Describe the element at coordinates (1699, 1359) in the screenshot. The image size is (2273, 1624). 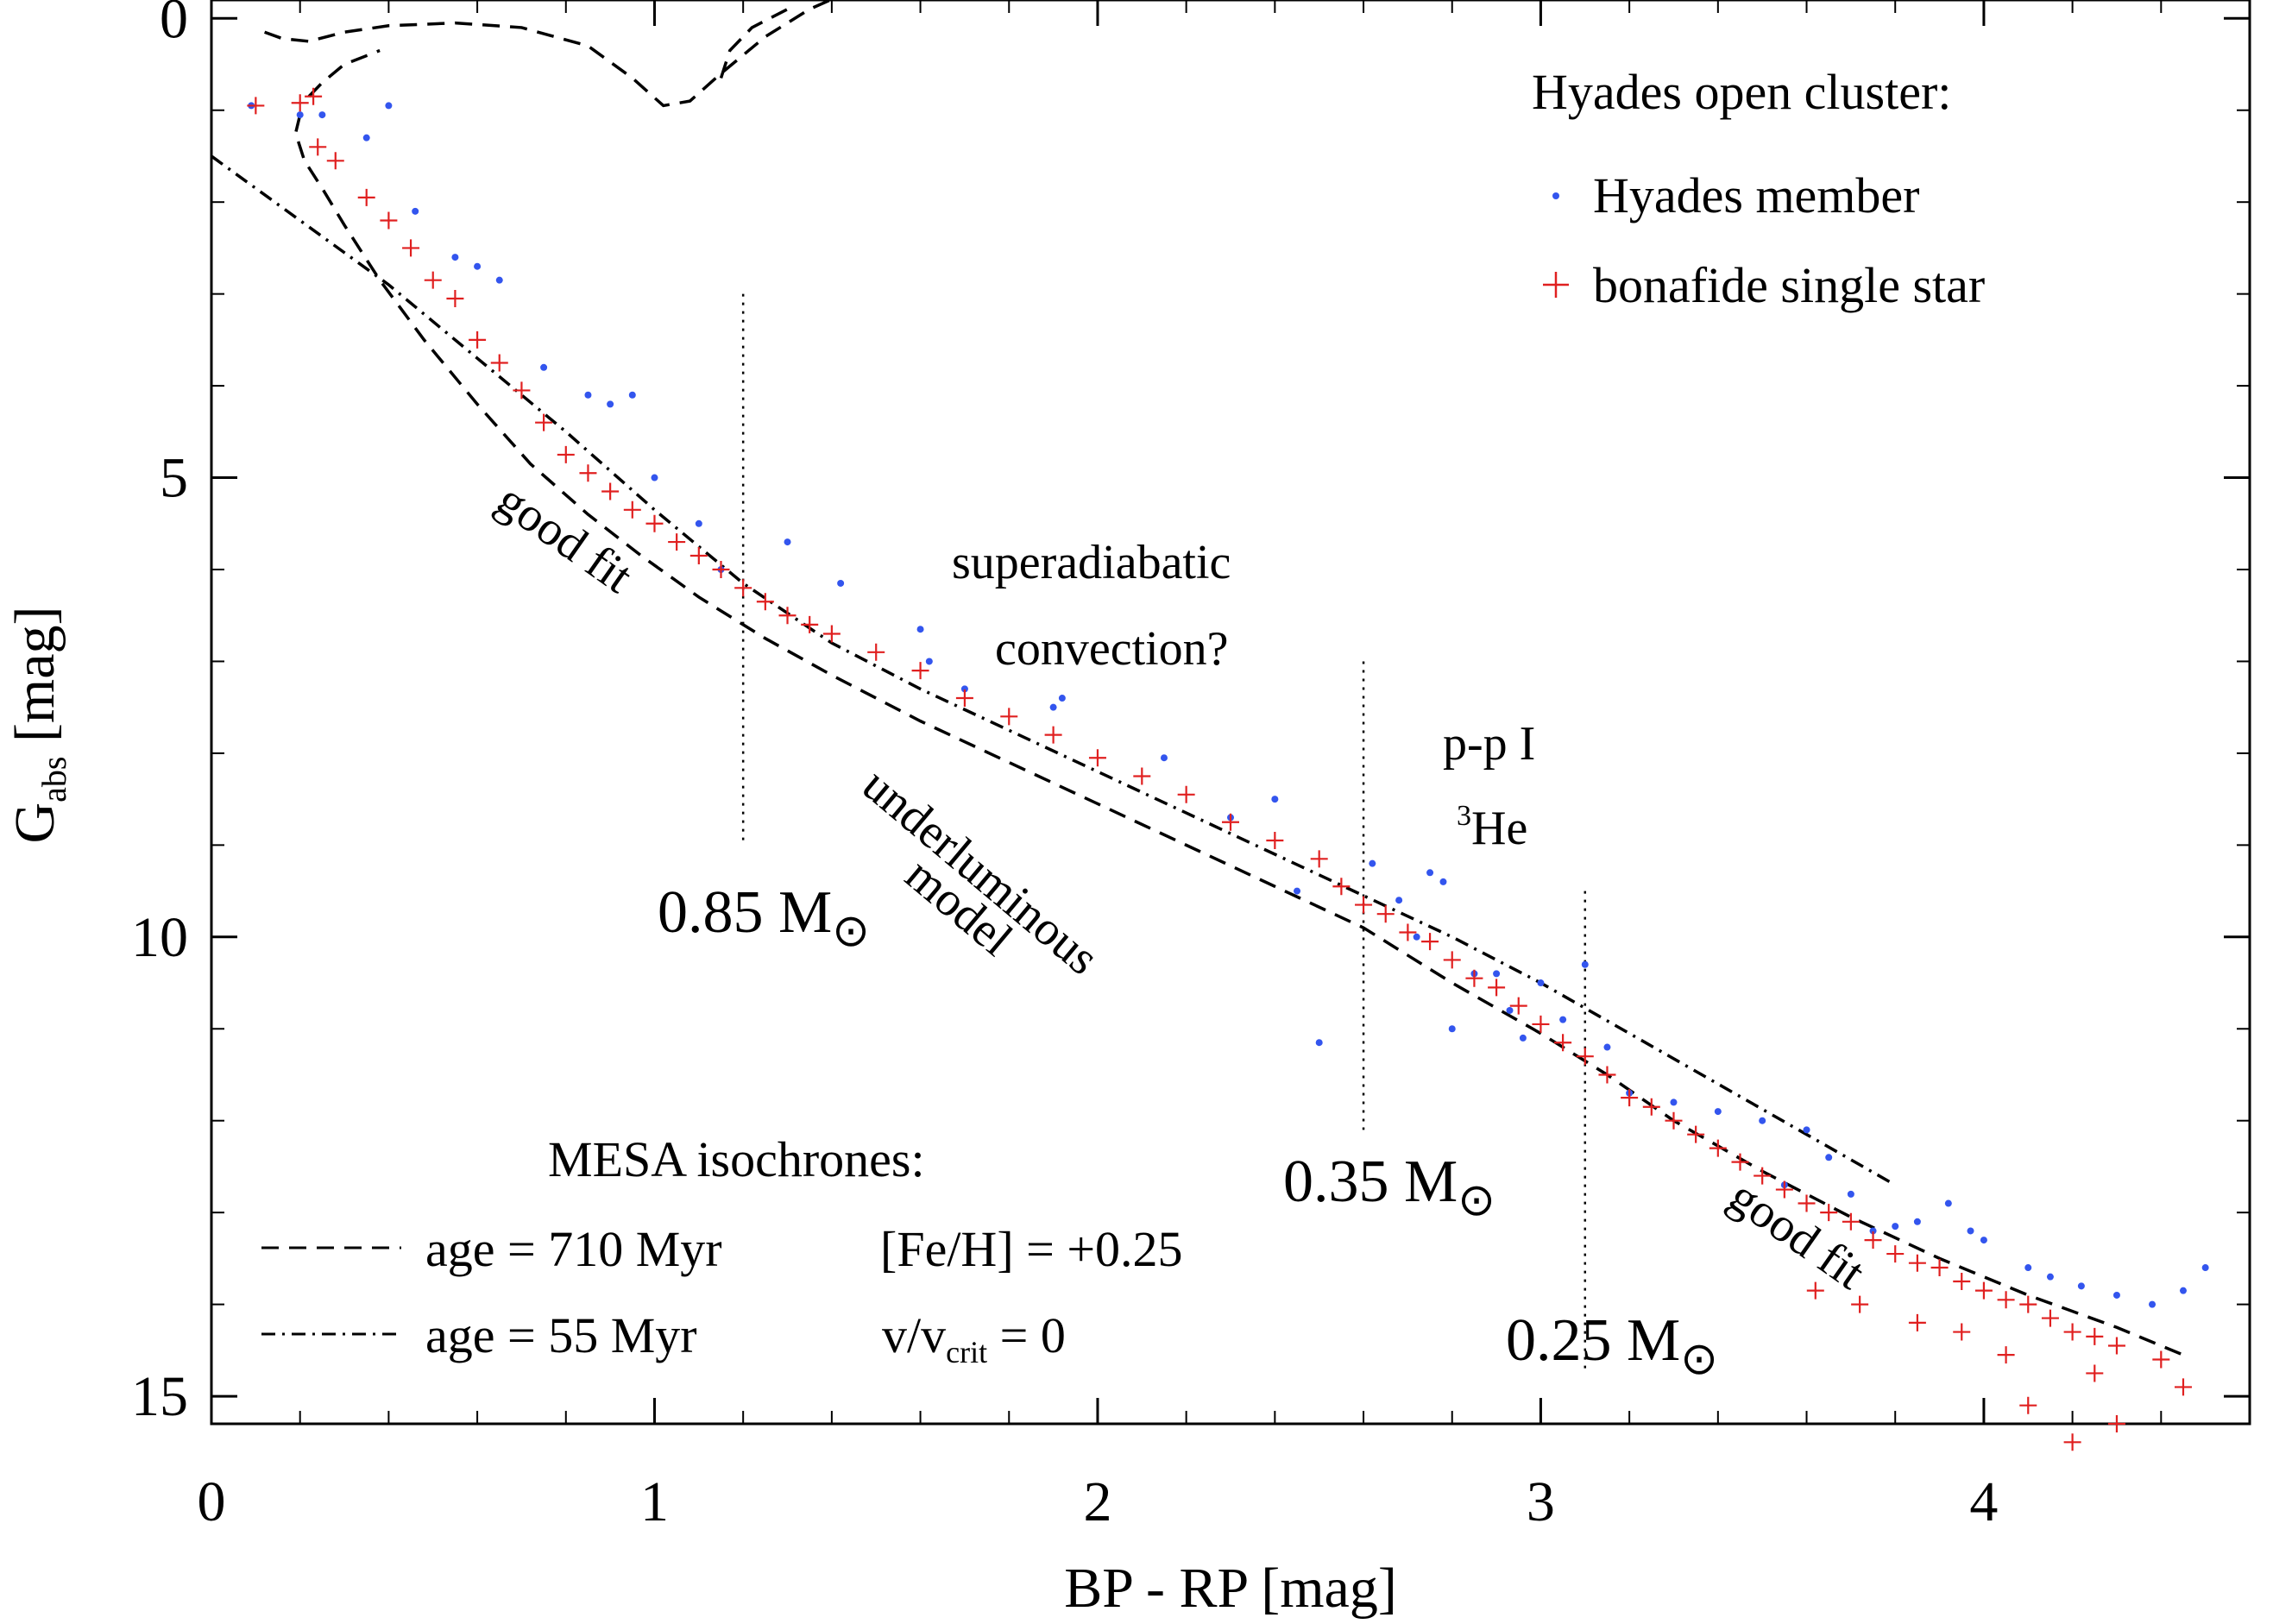
I see `sun-symbol-025: ⊙` at that location.